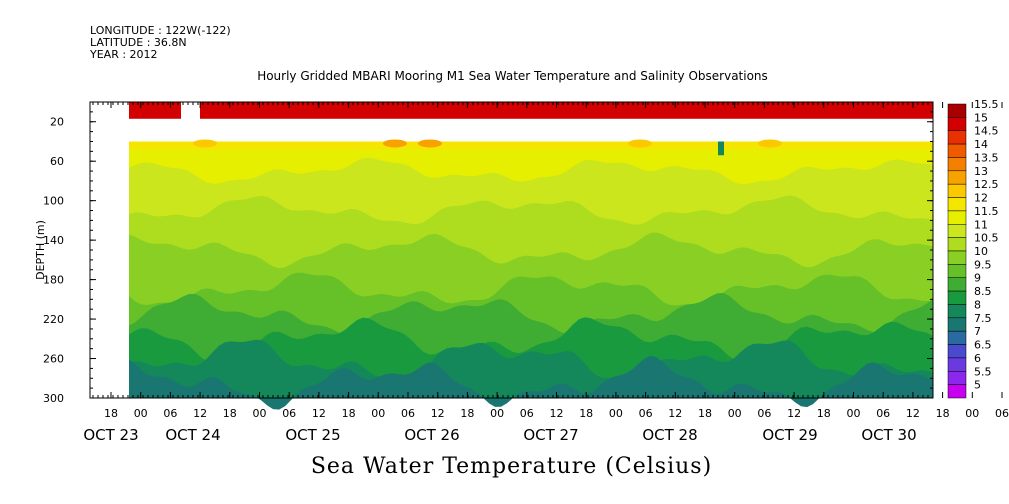  What do you see at coordinates (986, 211) in the screenshot?
I see `colorbar-label: 11.5` at bounding box center [986, 211].